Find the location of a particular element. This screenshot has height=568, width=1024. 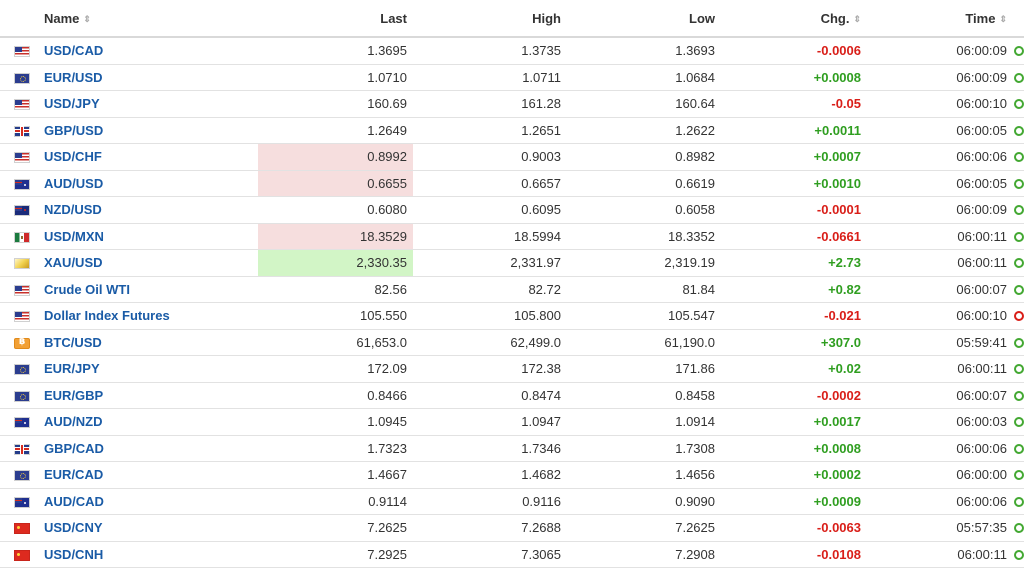

high-value: 62,499.0 is located at coordinates (490, 342).